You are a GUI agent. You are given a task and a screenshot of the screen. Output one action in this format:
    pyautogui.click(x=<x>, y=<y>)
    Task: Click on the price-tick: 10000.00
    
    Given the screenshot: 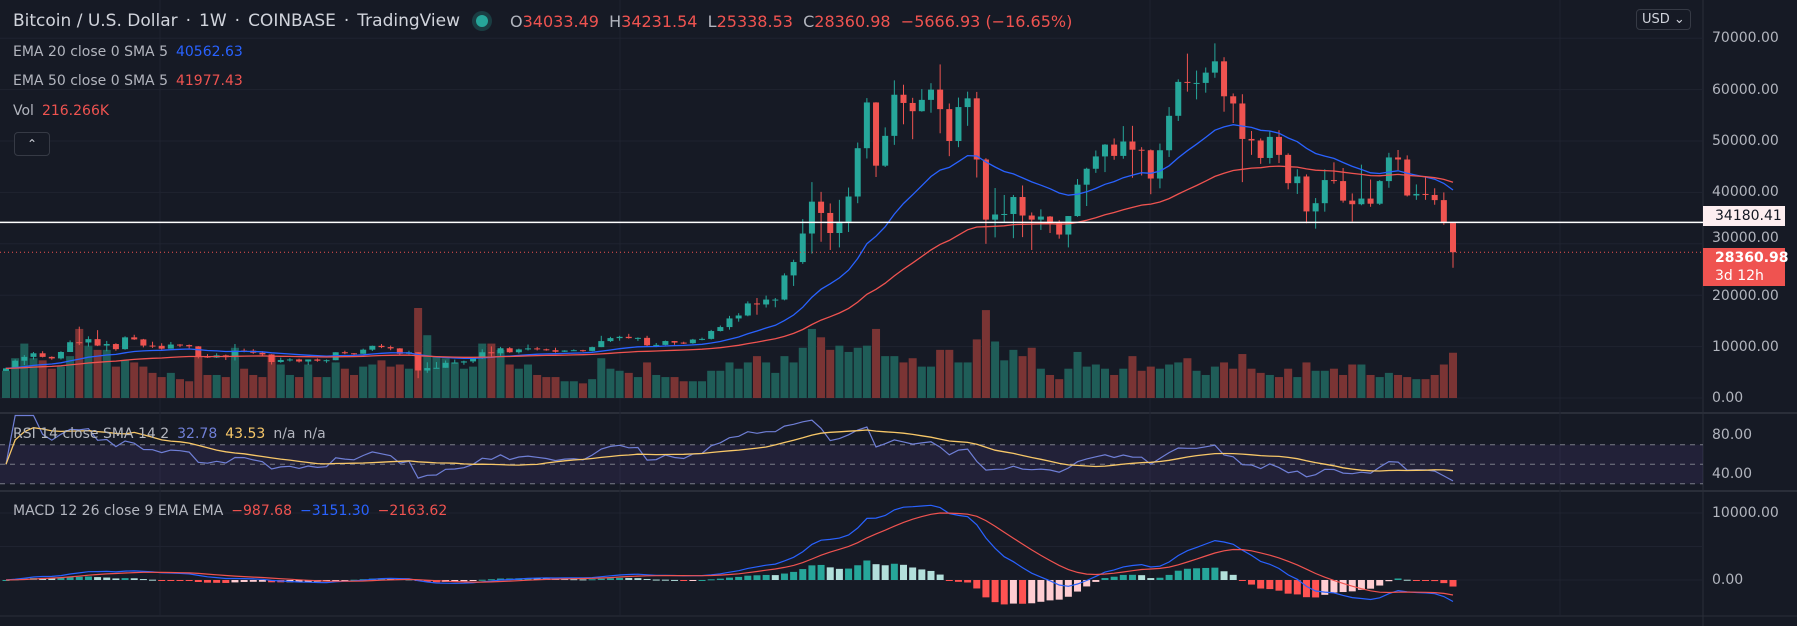 What is the action you would take?
    pyautogui.click(x=1745, y=347)
    